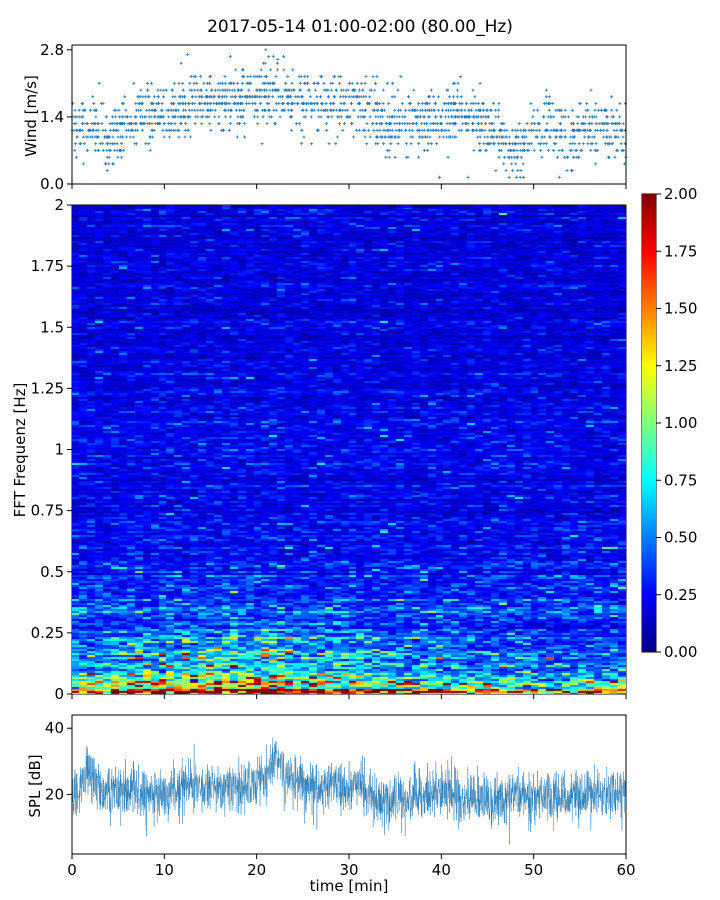 This screenshot has width=720, height=900. What do you see at coordinates (20, 450) in the screenshot?
I see `spectrogram-ylabel: FFT Frequenz [Hz]` at bounding box center [20, 450].